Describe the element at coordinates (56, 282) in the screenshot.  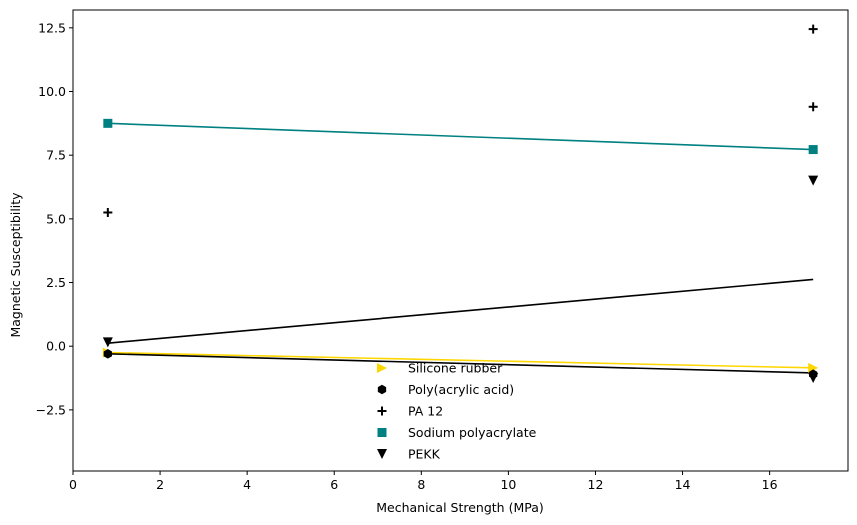
I see `y-tick-label: 2.5` at that location.